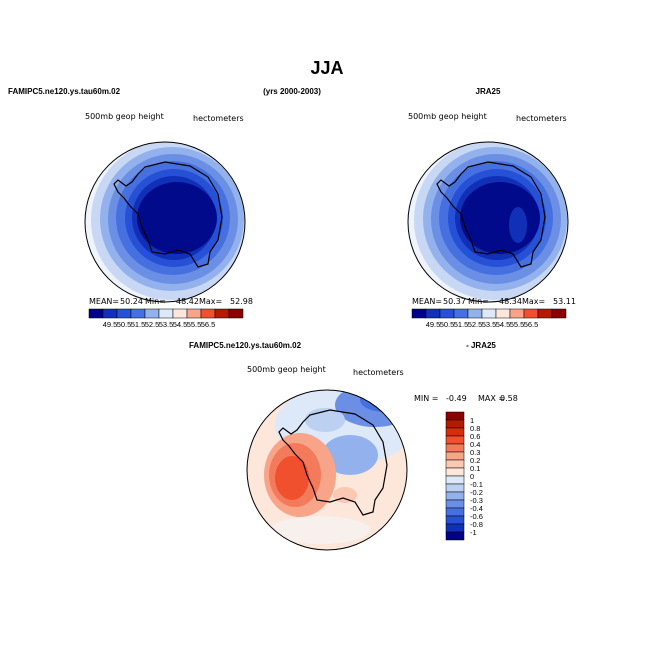 This screenshot has width=654, height=654. Describe the element at coordinates (564, 301) in the screenshot. I see `stat-value: 53.11` at that location.